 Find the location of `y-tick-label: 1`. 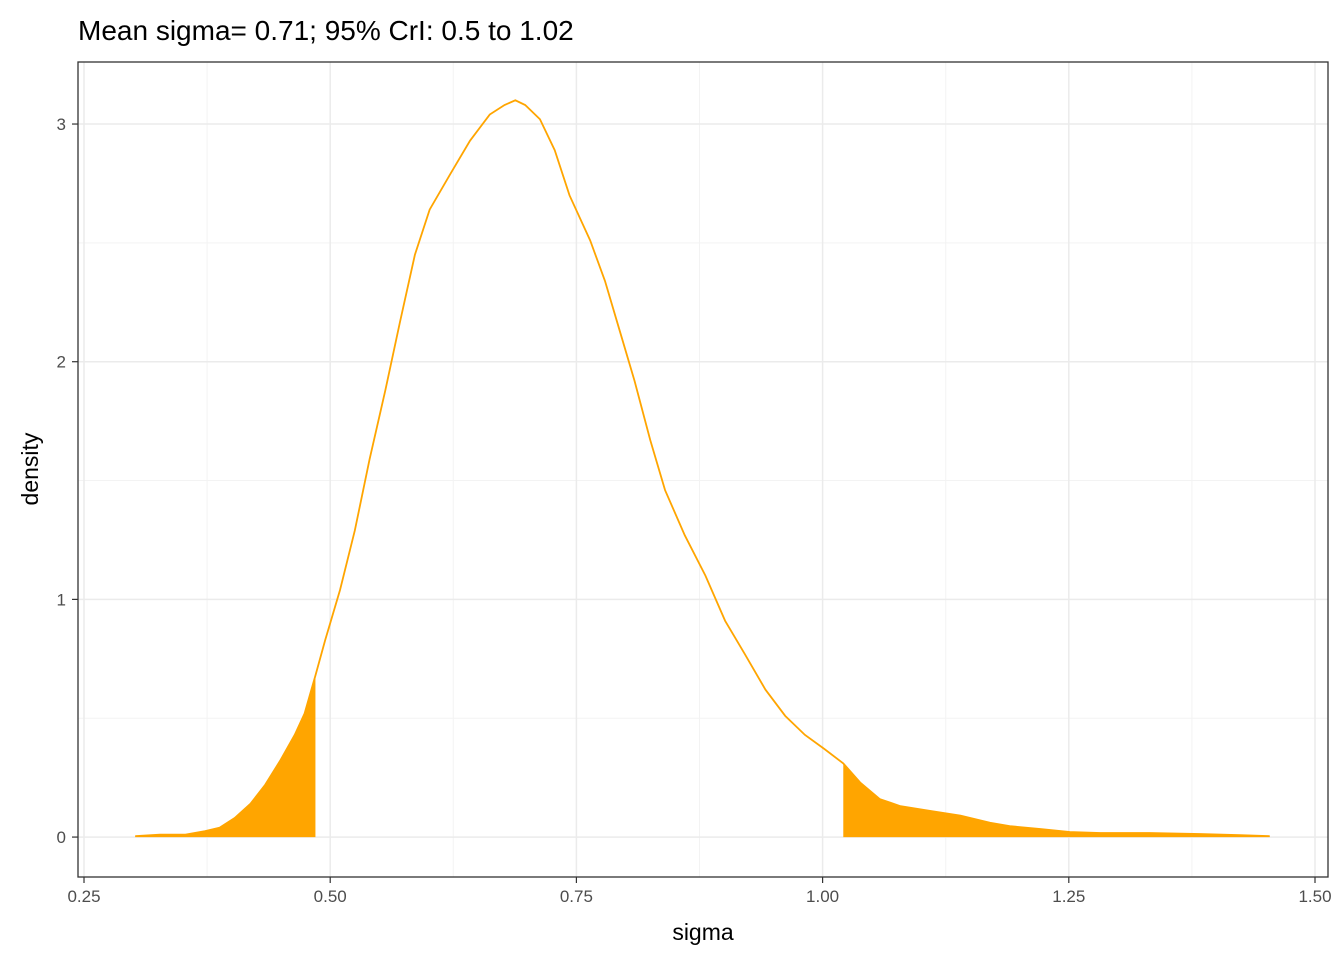

y-tick-label: 1 is located at coordinates (61, 599).